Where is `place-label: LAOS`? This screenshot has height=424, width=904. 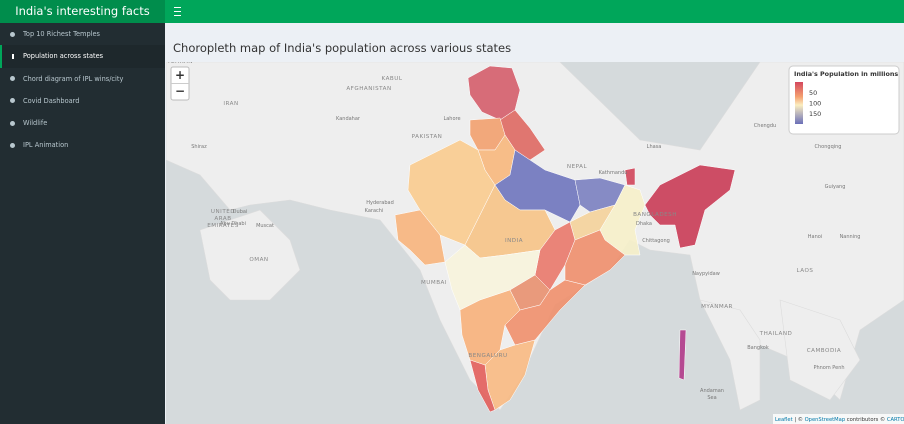 place-label: LAOS is located at coordinates (805, 271).